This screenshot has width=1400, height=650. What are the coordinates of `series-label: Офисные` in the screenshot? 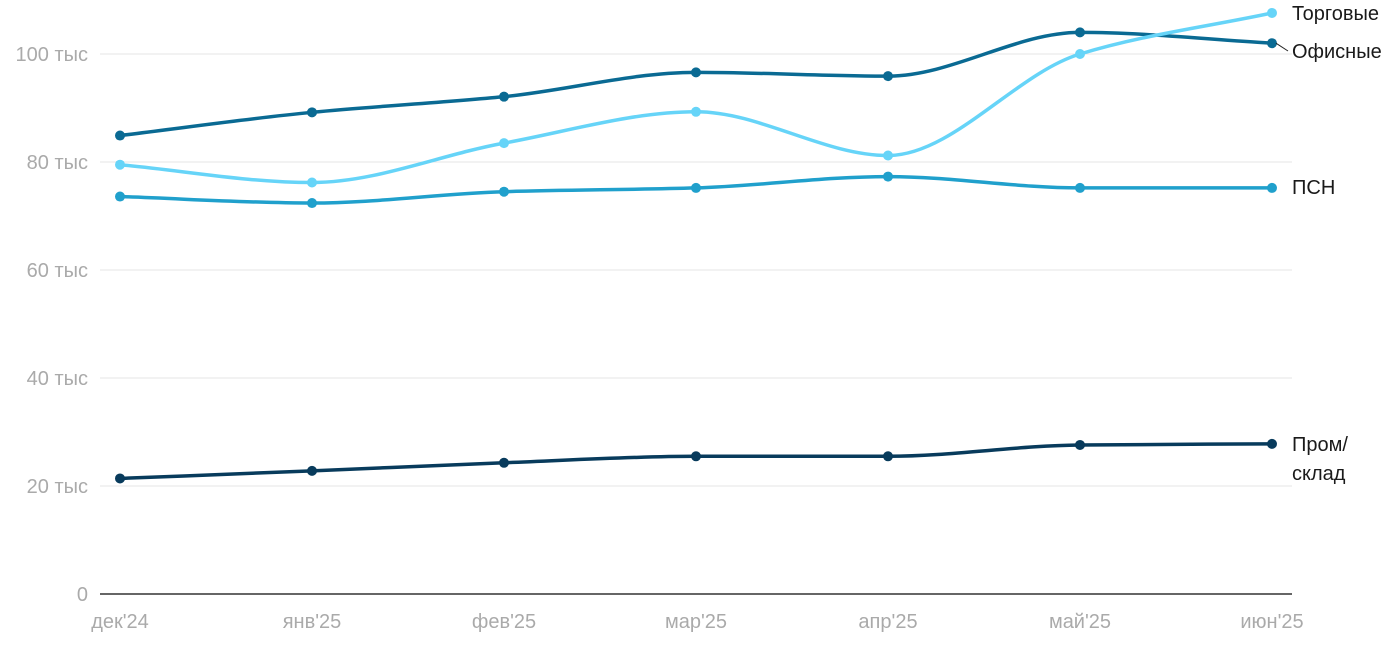 It's located at (1337, 52).